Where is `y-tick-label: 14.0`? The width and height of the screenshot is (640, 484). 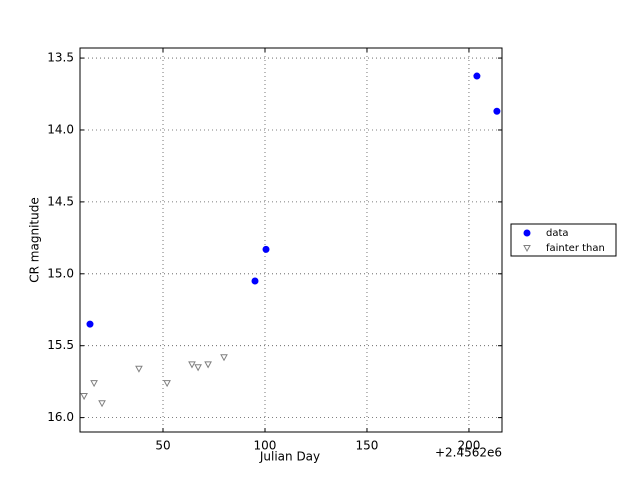 y-tick-label: 14.0 is located at coordinates (60, 129).